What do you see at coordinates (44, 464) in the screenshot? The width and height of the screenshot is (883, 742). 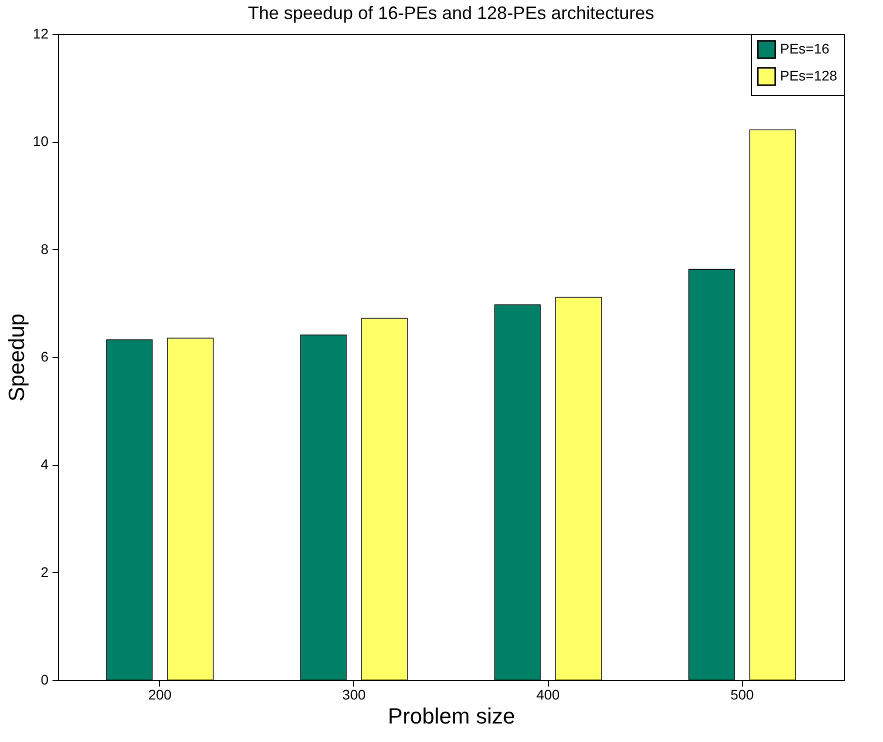 I see `y-tick-label: 4` at bounding box center [44, 464].